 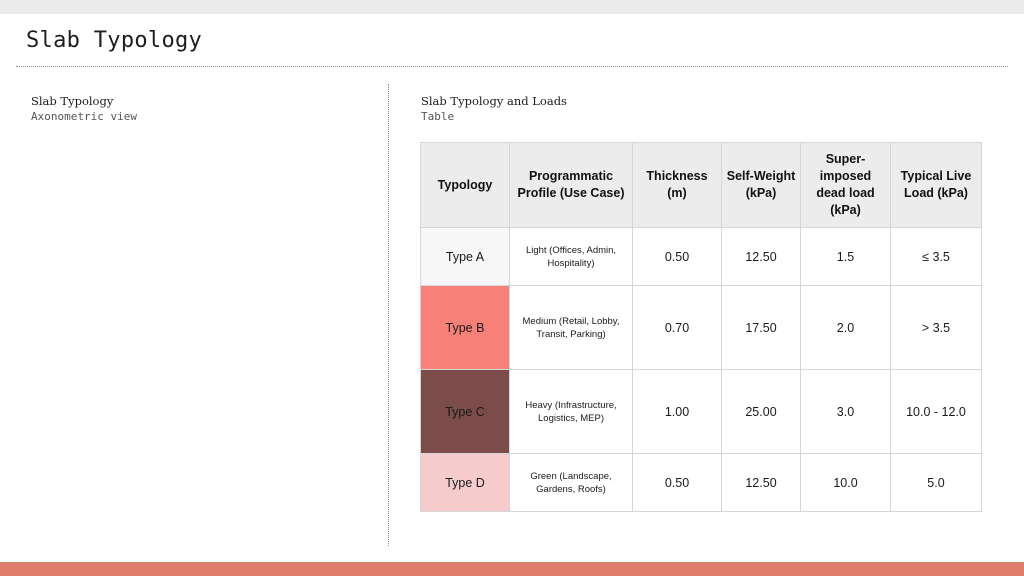 I want to click on header-superimposed-dead-load: Super-imposed dead load (kPa), so click(x=845, y=185).